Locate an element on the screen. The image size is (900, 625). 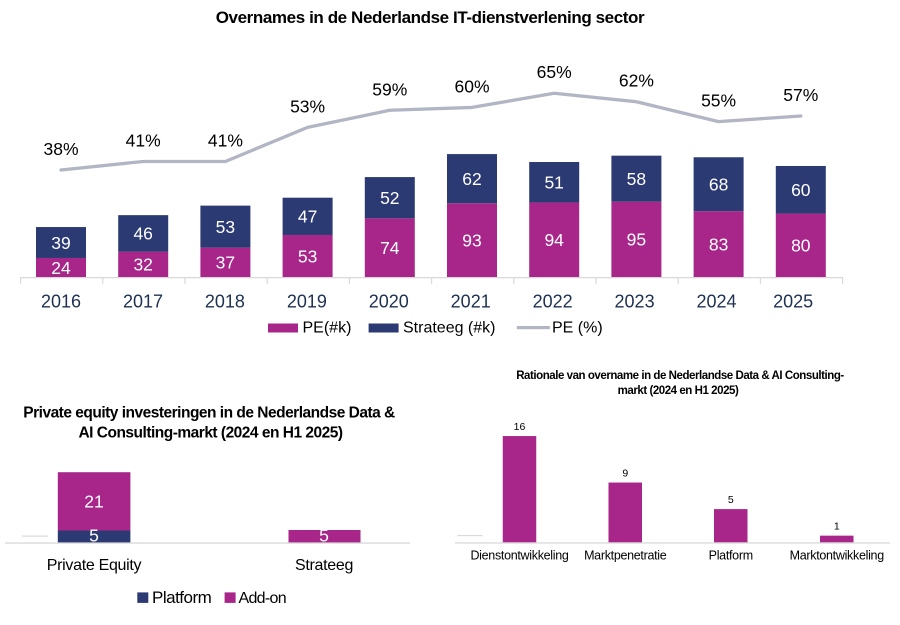
svg-text: 2023 is located at coordinates (635, 302).